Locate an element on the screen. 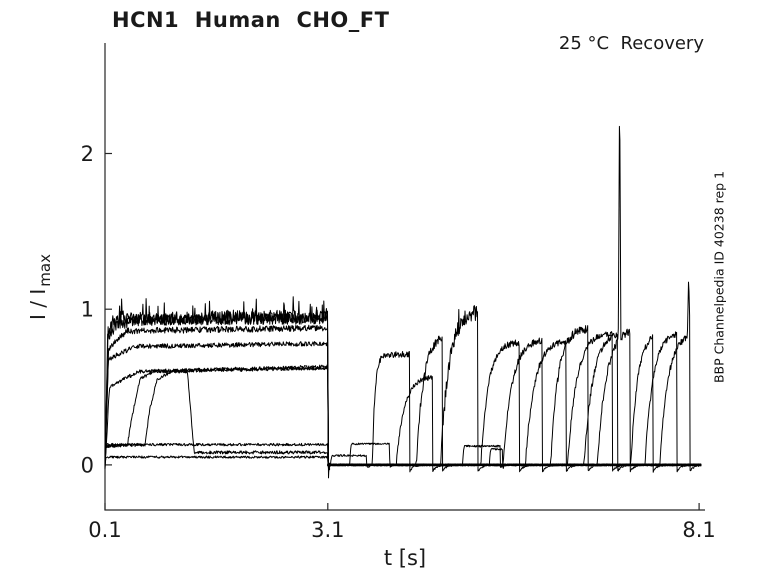 This screenshot has width=778, height=583. y-tick-label: 1 is located at coordinates (87, 310).